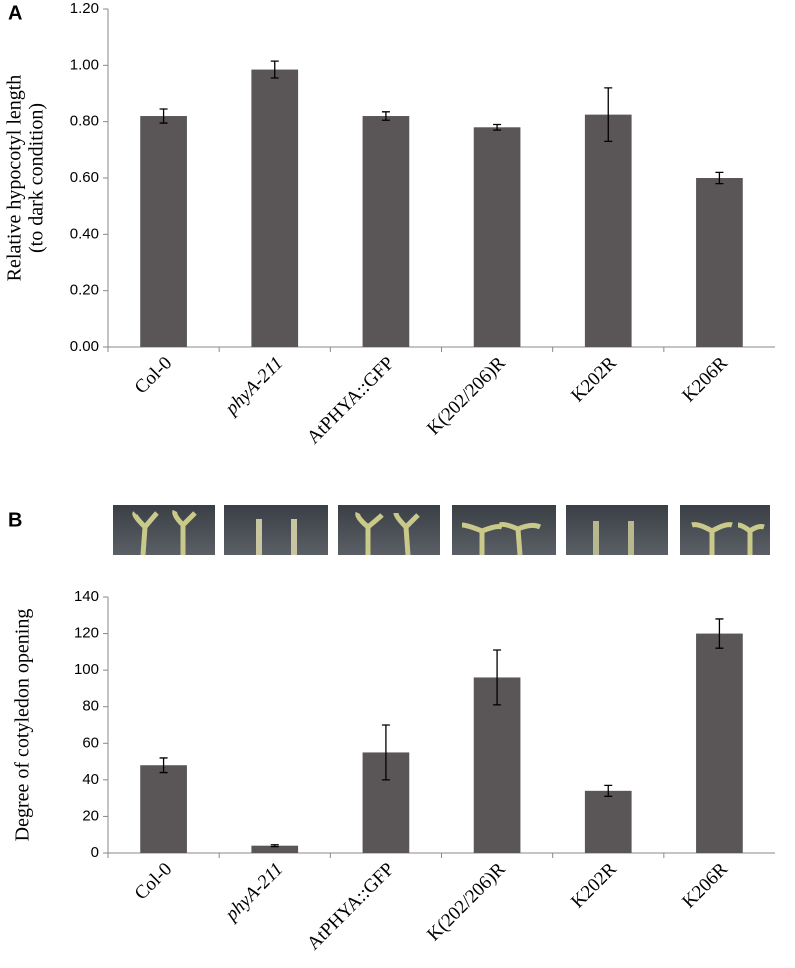 The image size is (795, 968). Describe the element at coordinates (84, 121) in the screenshot. I see `y-tick-label: 0.80` at that location.